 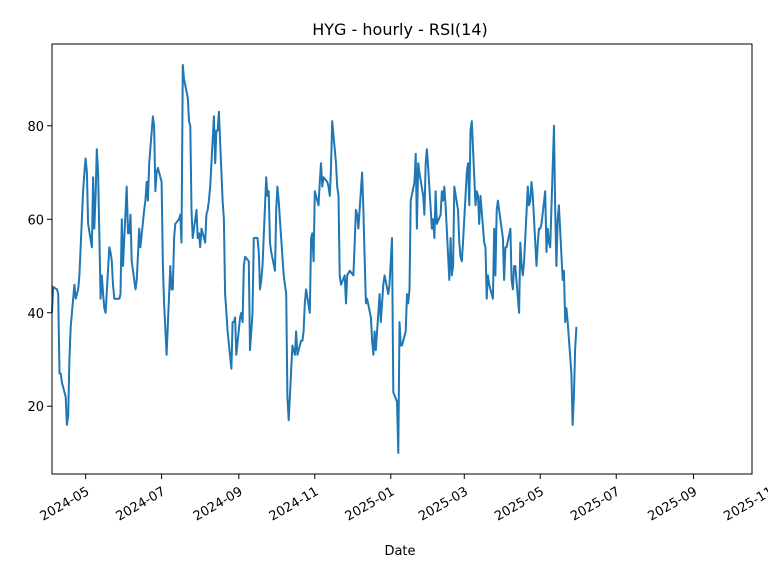 I want to click on x-tick-label: 2024-11, so click(x=294, y=504).